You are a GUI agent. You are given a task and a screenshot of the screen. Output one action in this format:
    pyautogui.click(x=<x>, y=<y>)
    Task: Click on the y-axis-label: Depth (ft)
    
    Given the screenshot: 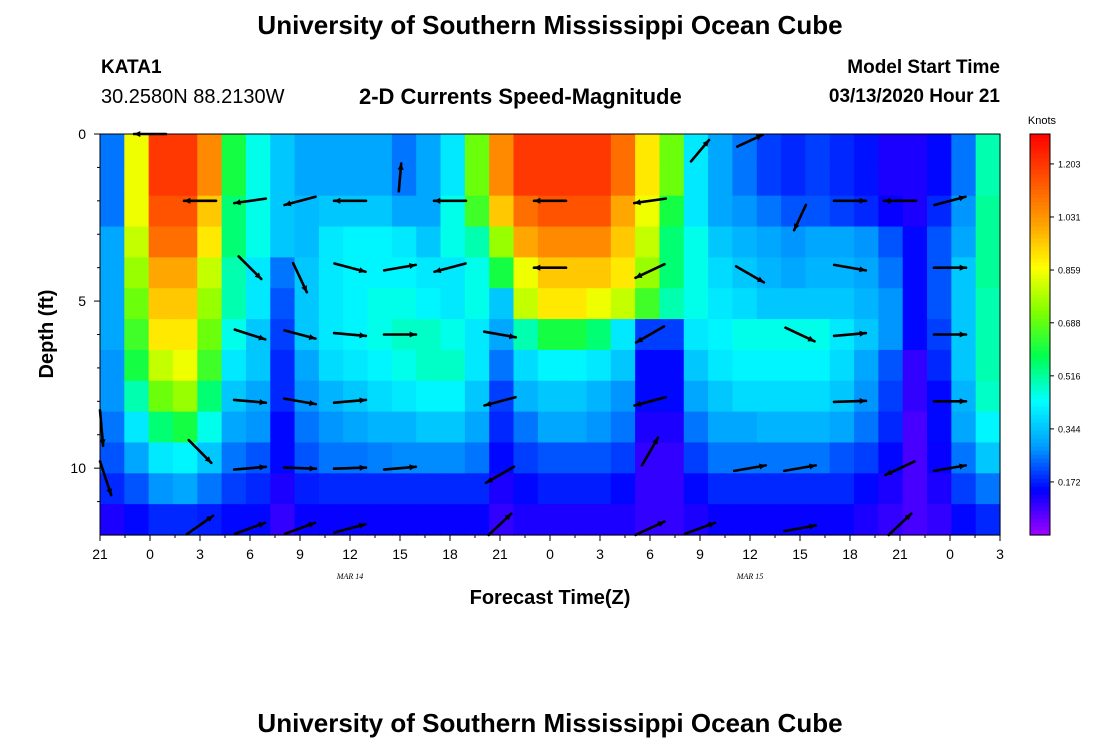 What is the action you would take?
    pyautogui.click(x=47, y=334)
    